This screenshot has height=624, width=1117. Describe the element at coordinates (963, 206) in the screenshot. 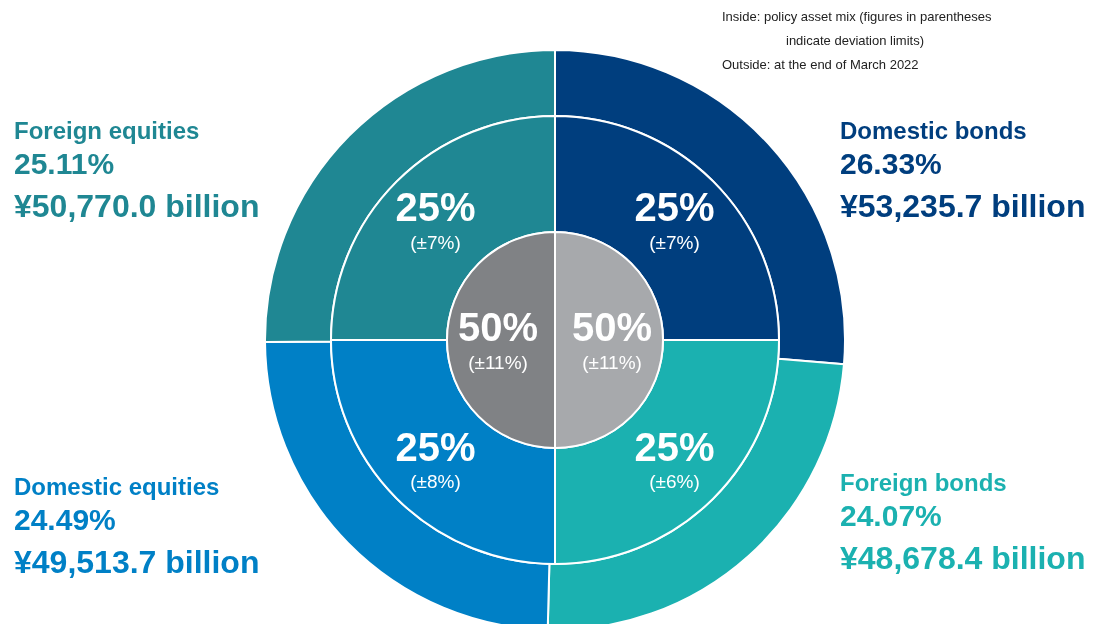

I see `text: ¥53,235.7 billion` at that location.